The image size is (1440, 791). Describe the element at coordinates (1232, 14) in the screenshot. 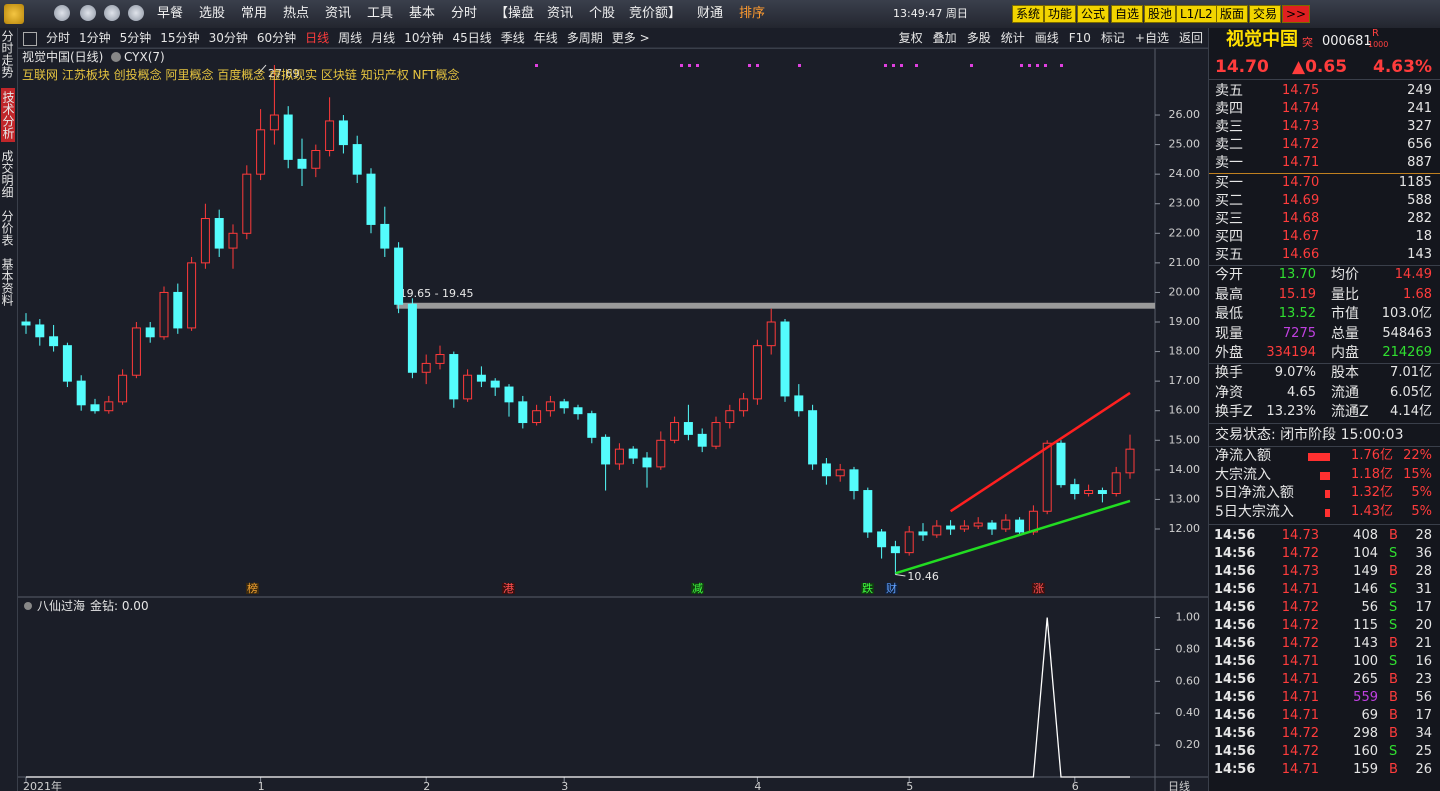

I see `top-button: 版面` at that location.